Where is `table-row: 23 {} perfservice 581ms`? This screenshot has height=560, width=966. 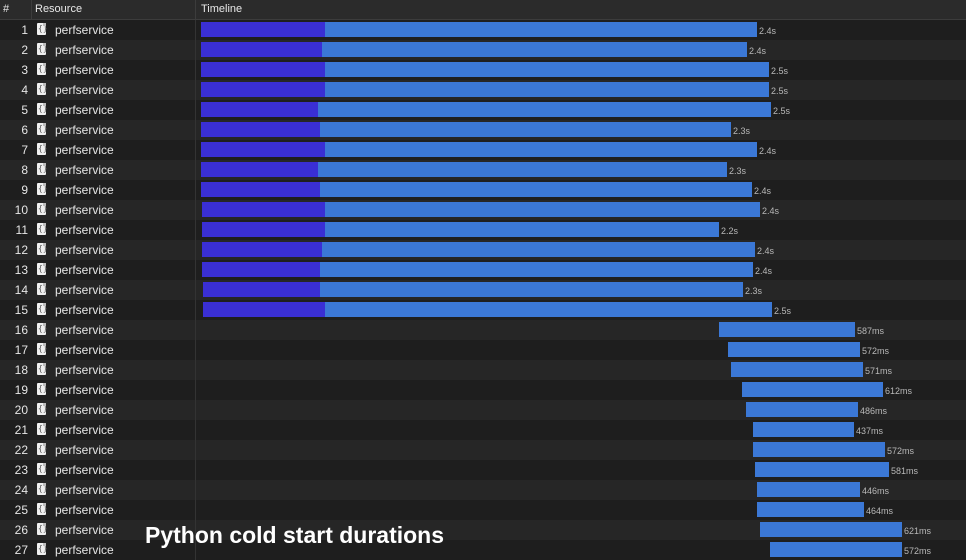 table-row: 23 {} perfservice 581ms is located at coordinates (483, 470).